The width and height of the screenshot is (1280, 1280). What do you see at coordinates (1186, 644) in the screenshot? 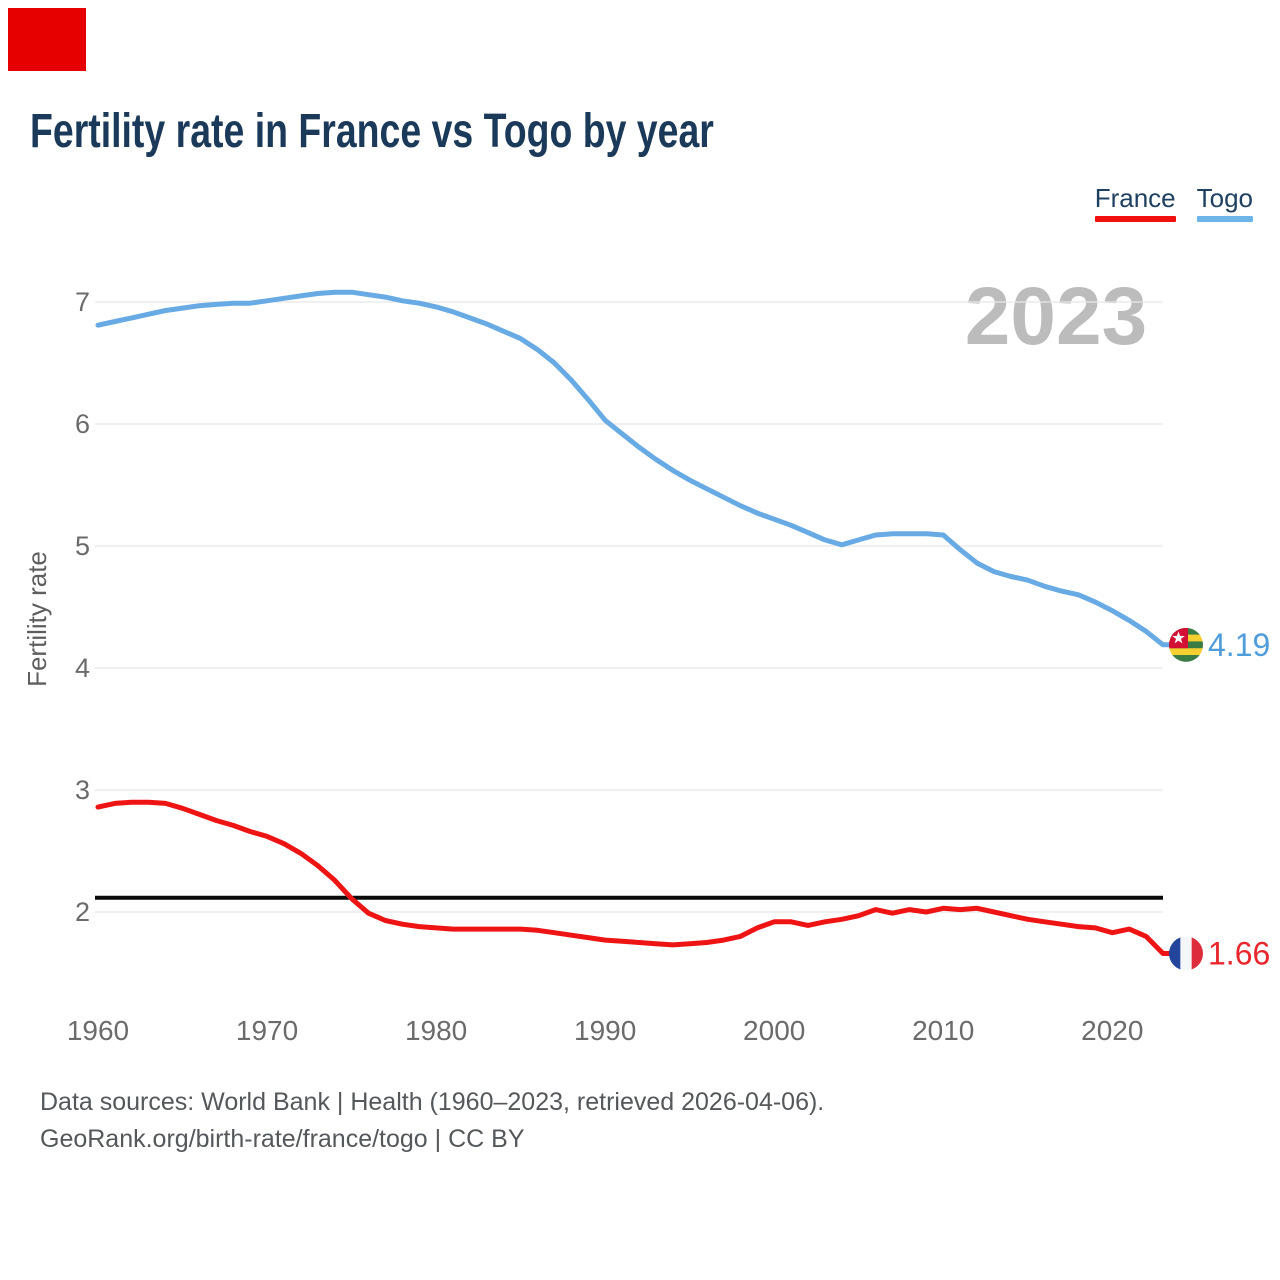
I see `togo-flag-icon` at bounding box center [1186, 644].